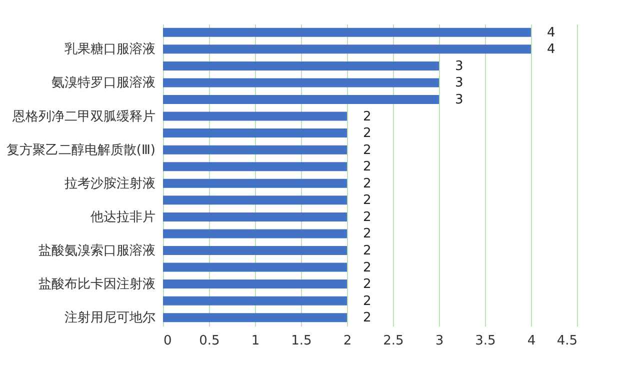  What do you see at coordinates (301, 341) in the screenshot?
I see `x-tick-label: 1.5` at bounding box center [301, 341].